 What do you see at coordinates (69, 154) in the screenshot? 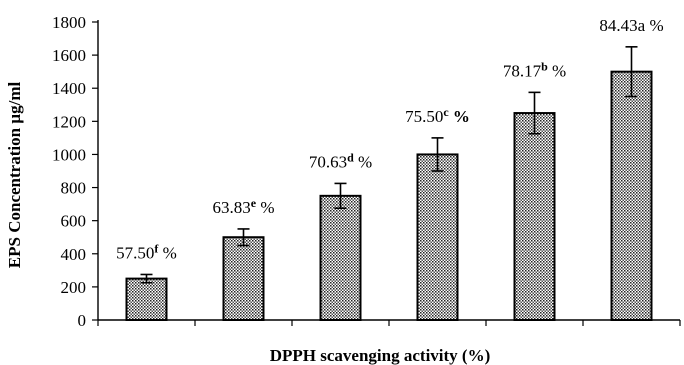
I see `y-tick-label: 1000` at bounding box center [69, 154].